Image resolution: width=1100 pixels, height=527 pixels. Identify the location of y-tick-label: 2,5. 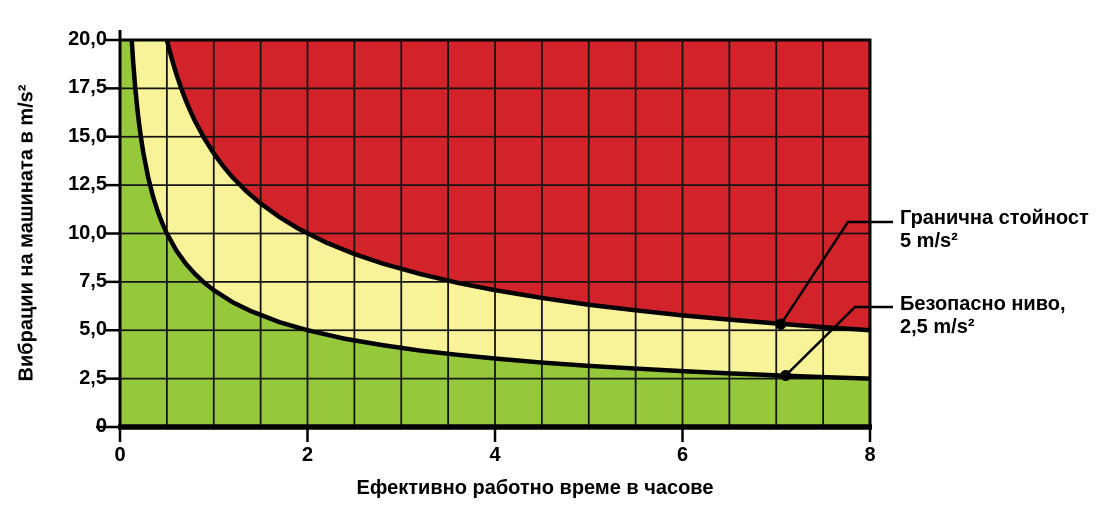
(93, 377).